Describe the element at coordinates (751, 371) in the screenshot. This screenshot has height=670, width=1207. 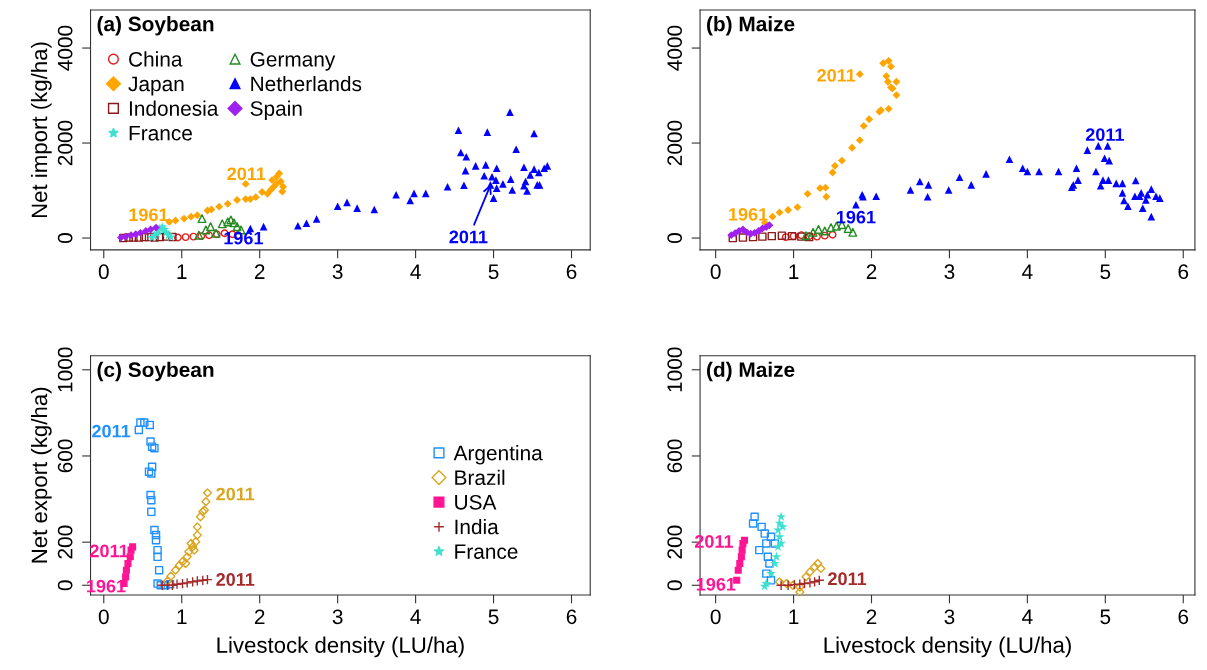
I see `chart-title: (d) Maize` at that location.